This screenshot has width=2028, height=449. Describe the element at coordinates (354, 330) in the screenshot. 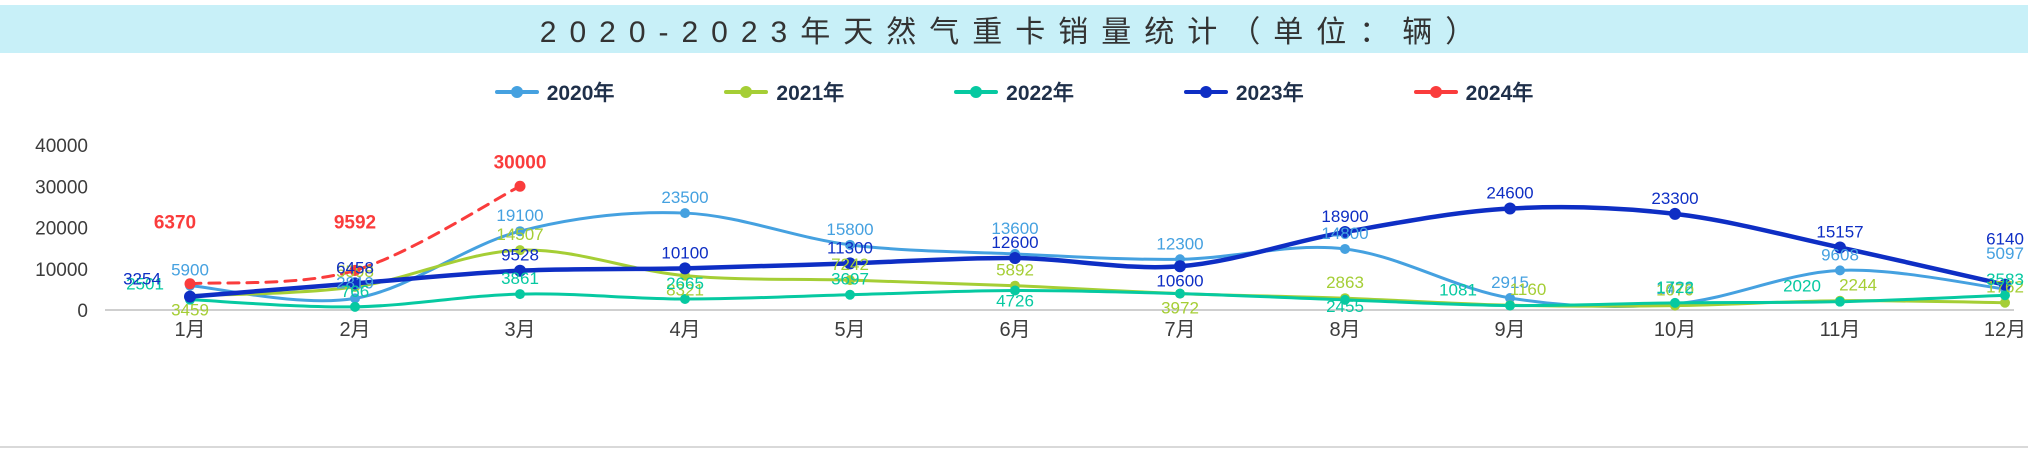

I see `x-axis-month-label: 2月` at that location.